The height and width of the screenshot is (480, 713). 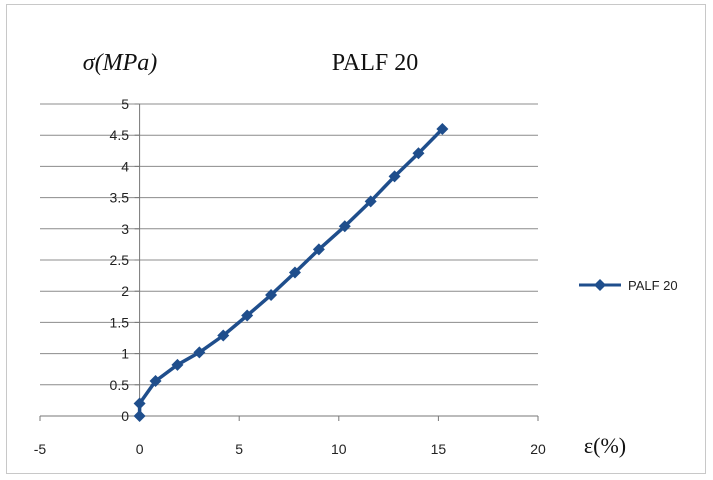 What do you see at coordinates (125, 166) in the screenshot?
I see `y-tick-label: 4` at bounding box center [125, 166].